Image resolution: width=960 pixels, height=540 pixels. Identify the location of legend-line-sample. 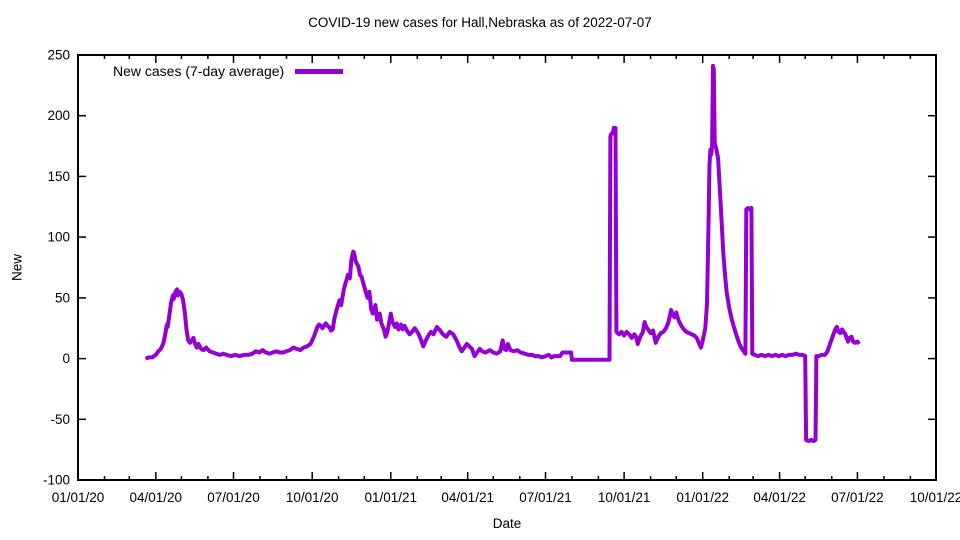
(319, 71).